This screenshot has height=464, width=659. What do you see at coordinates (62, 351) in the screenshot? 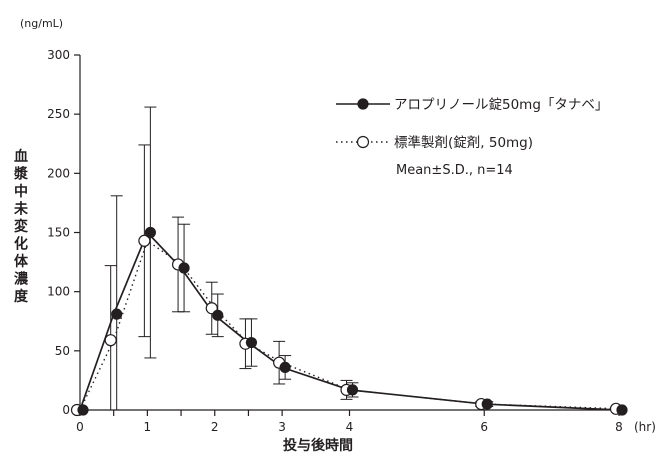
I see `y-tick-label: 50` at bounding box center [62, 351].